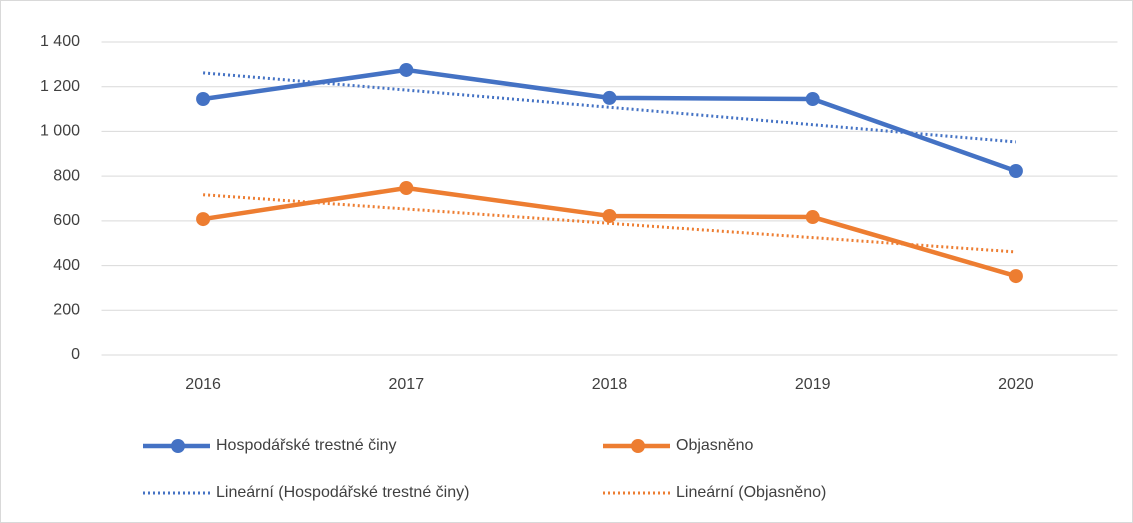  What do you see at coordinates (610, 384) in the screenshot?
I see `x-tick-label: 2018` at bounding box center [610, 384].